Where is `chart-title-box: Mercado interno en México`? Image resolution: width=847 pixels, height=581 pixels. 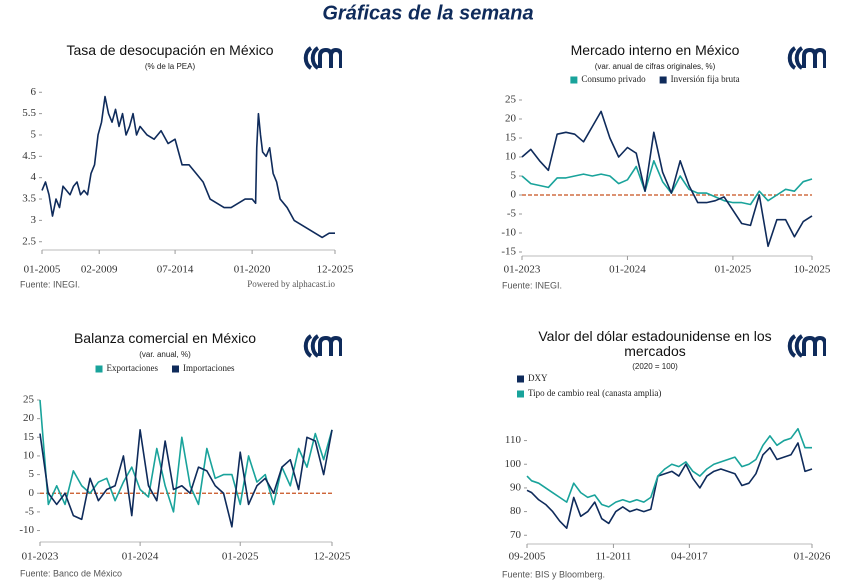 chart-title-box: Mercado interno en México is located at coordinates (655, 50).